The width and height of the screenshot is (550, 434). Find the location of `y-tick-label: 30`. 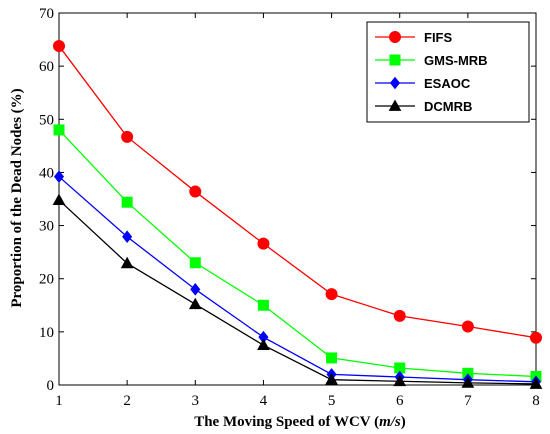

y-tick-label: 30 is located at coordinates (46, 227).